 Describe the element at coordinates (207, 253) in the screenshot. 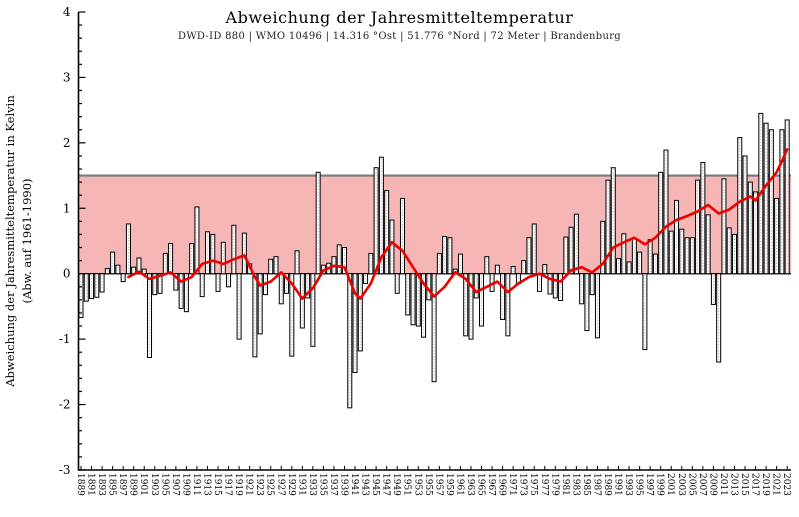

I see `temperature-bar-1913` at that location.